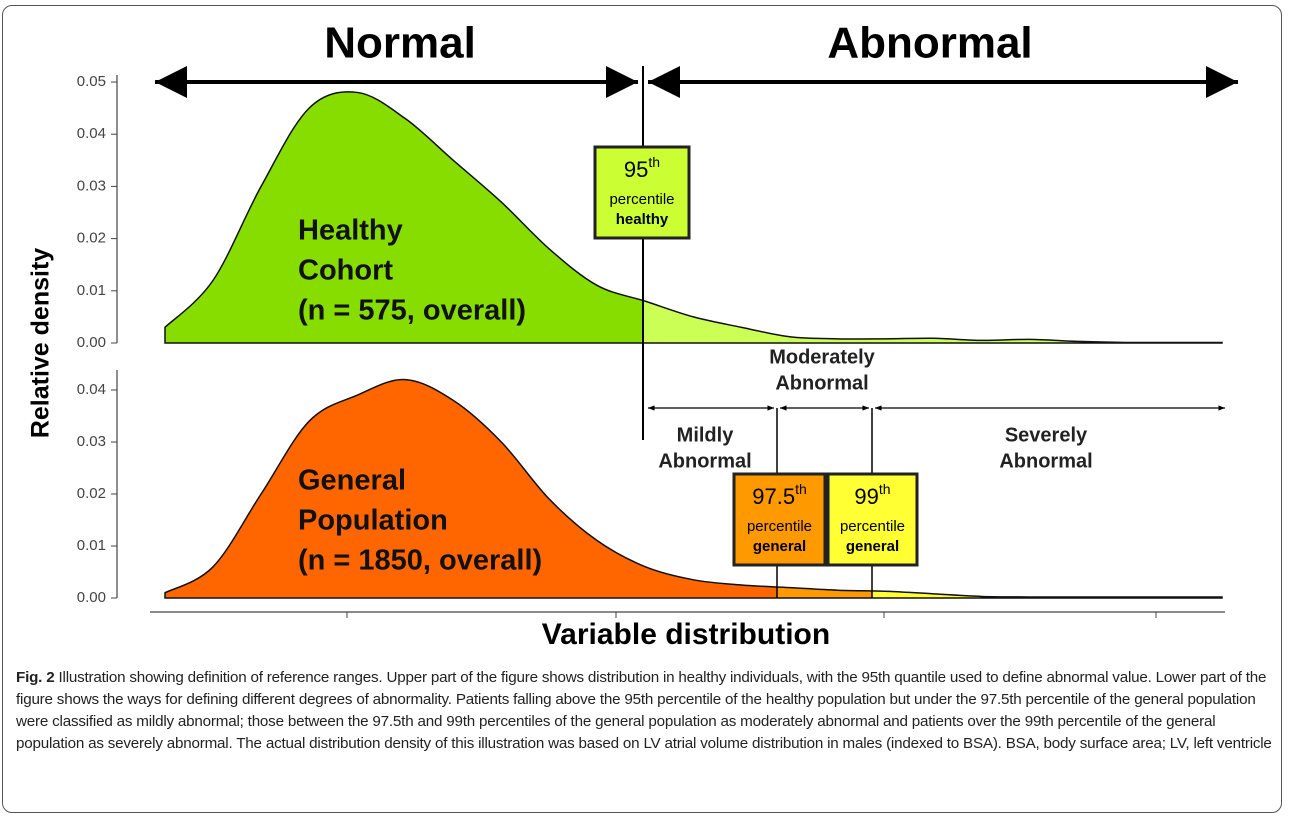 Image resolution: width=1292 pixels, height=820 pixels. I want to click on cohort-label: Population, so click(373, 521).